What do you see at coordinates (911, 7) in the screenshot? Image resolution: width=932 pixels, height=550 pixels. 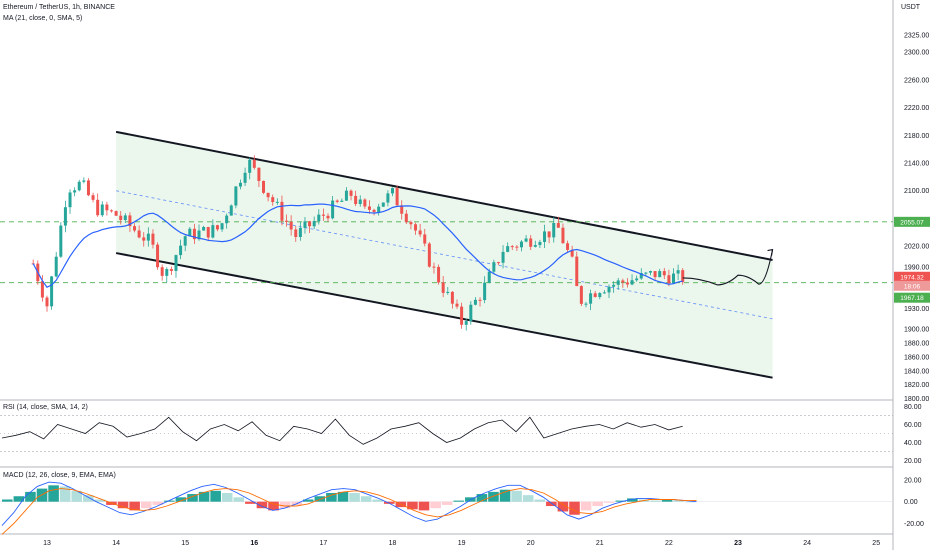 I see `currency-label: USDT` at bounding box center [911, 7].